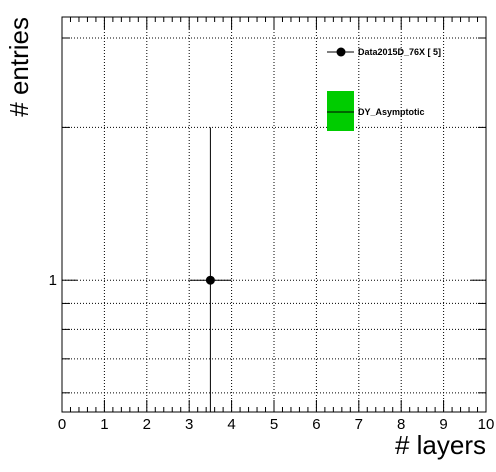  I want to click on x-tick-label: 4, so click(231, 424).